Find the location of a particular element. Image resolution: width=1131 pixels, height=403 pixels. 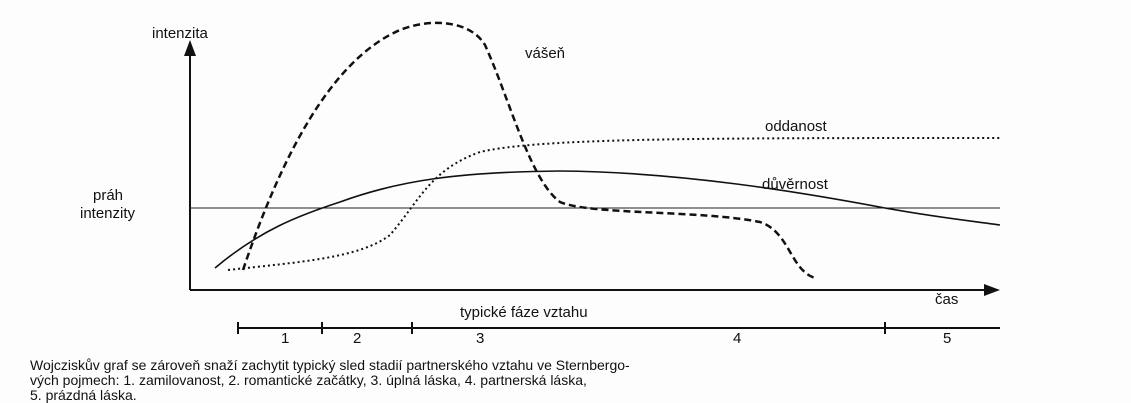

phase: 4 is located at coordinates (737, 338).